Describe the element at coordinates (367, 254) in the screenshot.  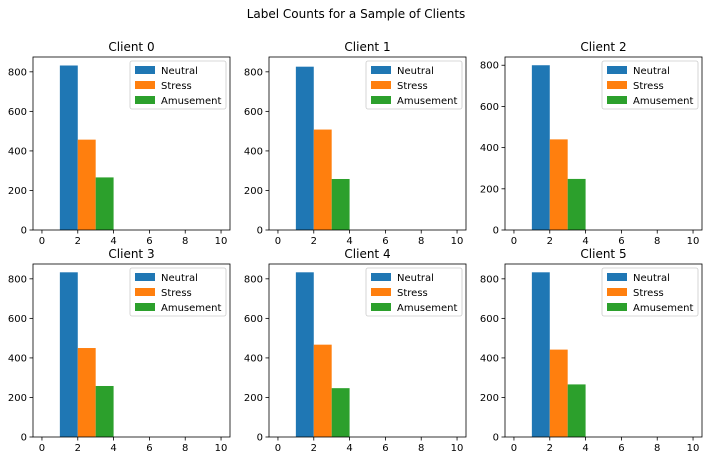
I see `subplot-title: Client 4` at that location.